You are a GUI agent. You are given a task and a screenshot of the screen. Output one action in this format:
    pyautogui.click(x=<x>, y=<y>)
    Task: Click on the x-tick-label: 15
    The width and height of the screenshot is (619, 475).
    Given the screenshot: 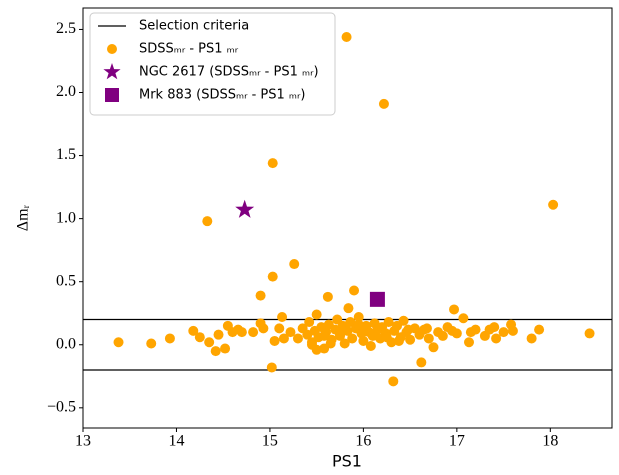 What is the action you would take?
    pyautogui.click(x=270, y=441)
    